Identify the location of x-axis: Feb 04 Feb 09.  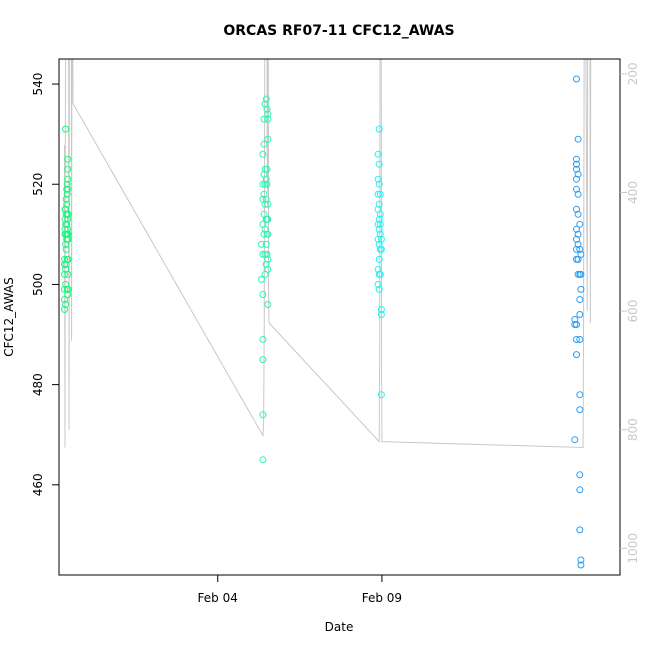
(300, 590).